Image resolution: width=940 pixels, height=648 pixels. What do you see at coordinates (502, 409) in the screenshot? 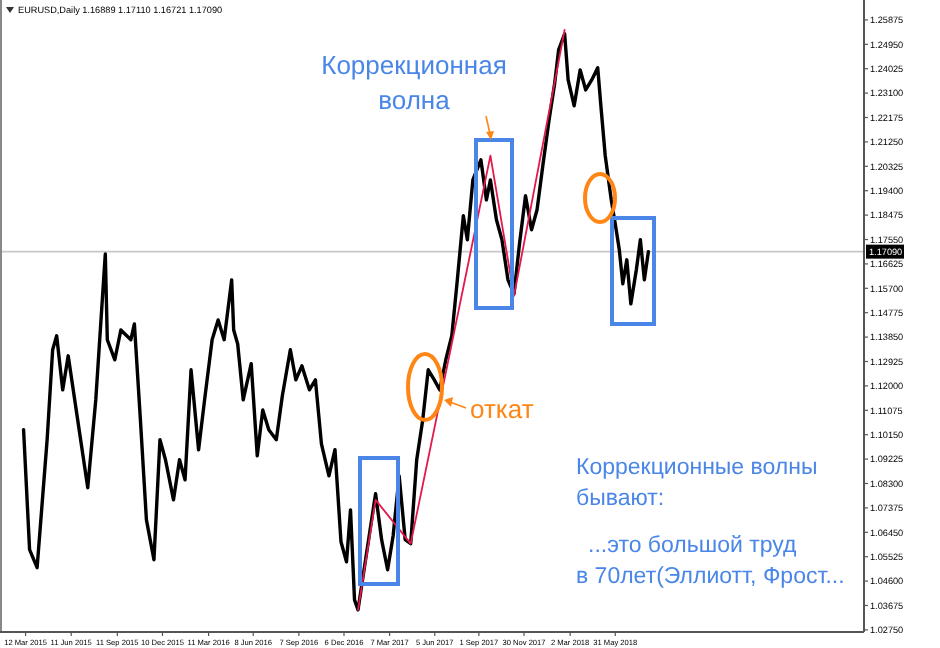
I see `annotation: откат` at bounding box center [502, 409].